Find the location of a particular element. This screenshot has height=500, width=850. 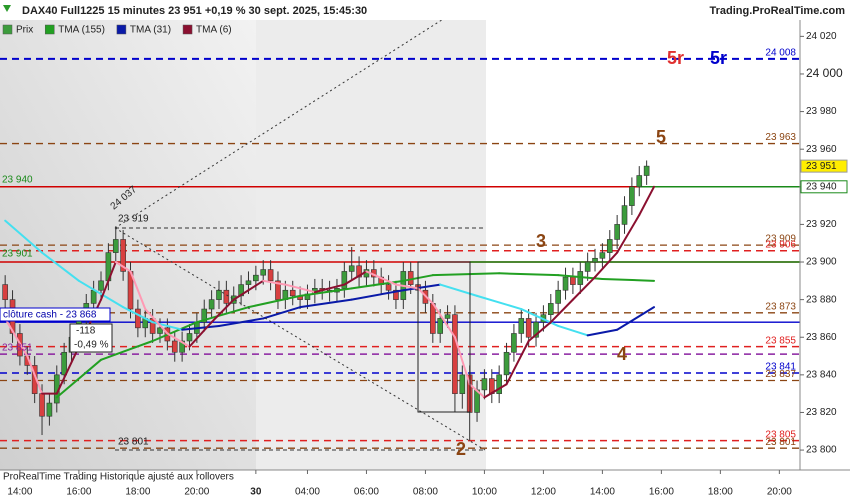

change-box is located at coordinates (91, 338).